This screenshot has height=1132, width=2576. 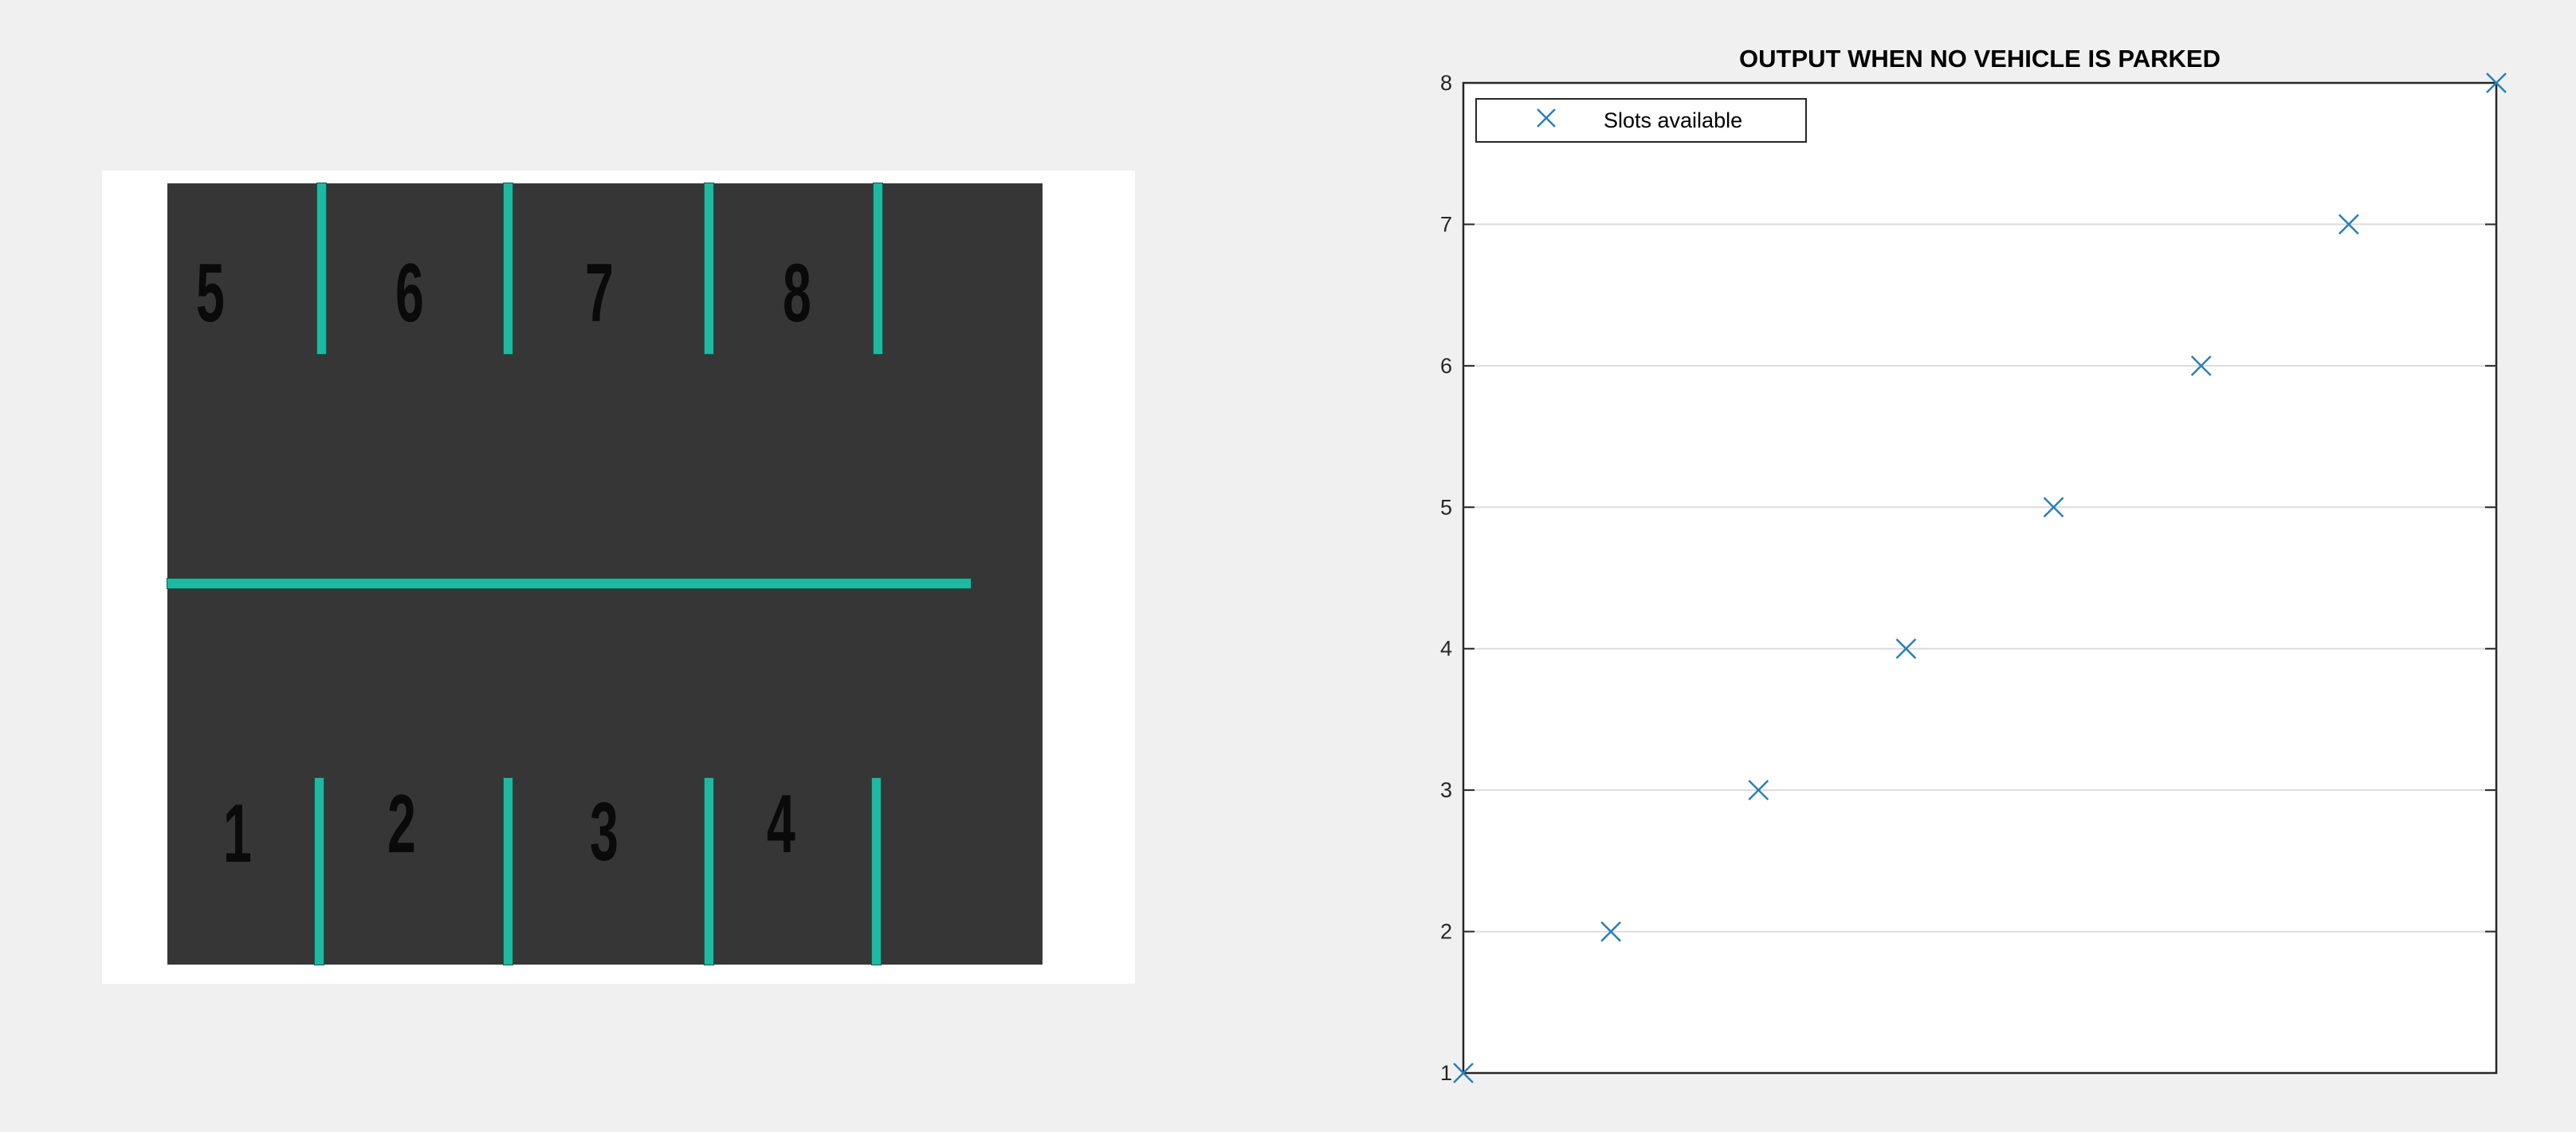 What do you see at coordinates (1446, 83) in the screenshot?
I see `y-tick-label: 8` at bounding box center [1446, 83].